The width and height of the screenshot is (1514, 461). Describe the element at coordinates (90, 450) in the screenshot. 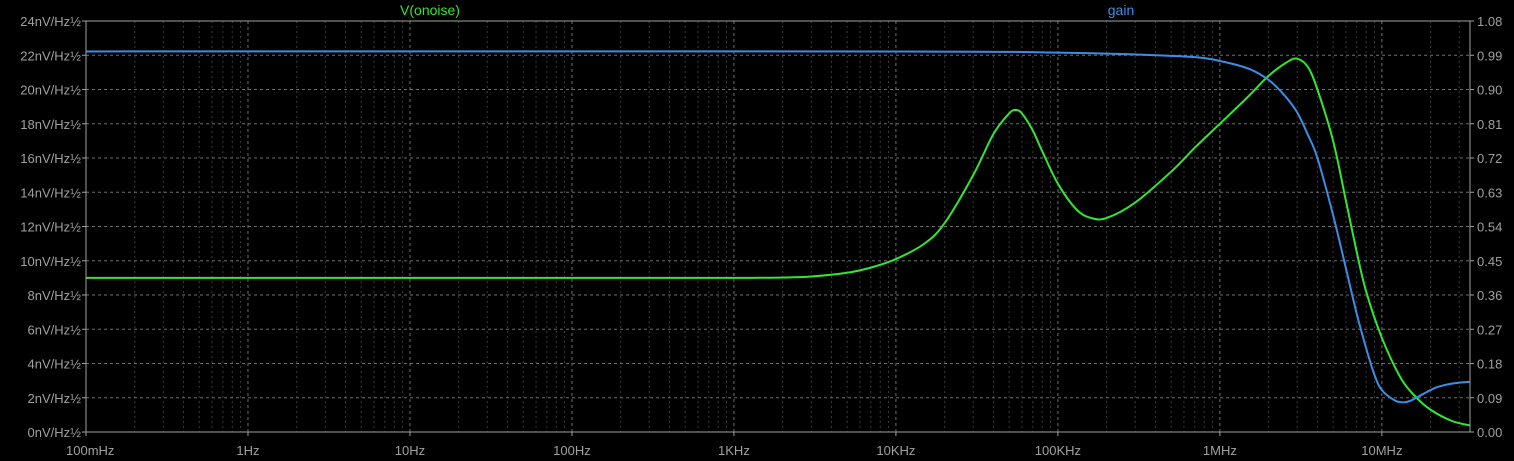

I see `x-tick-label: 100mHz` at that location.